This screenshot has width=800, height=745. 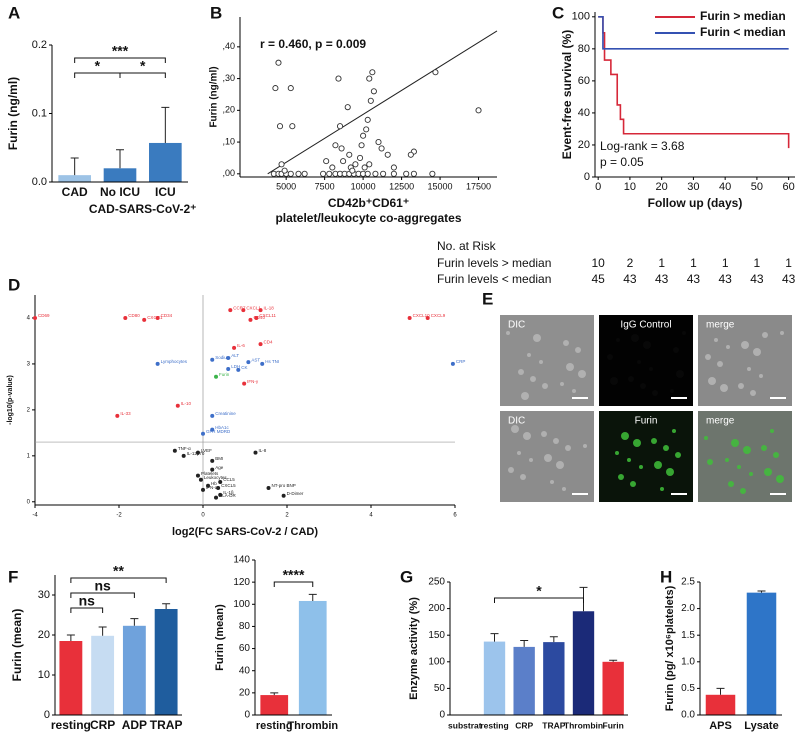 I want to click on point-label: IL-8, so click(x=263, y=450).